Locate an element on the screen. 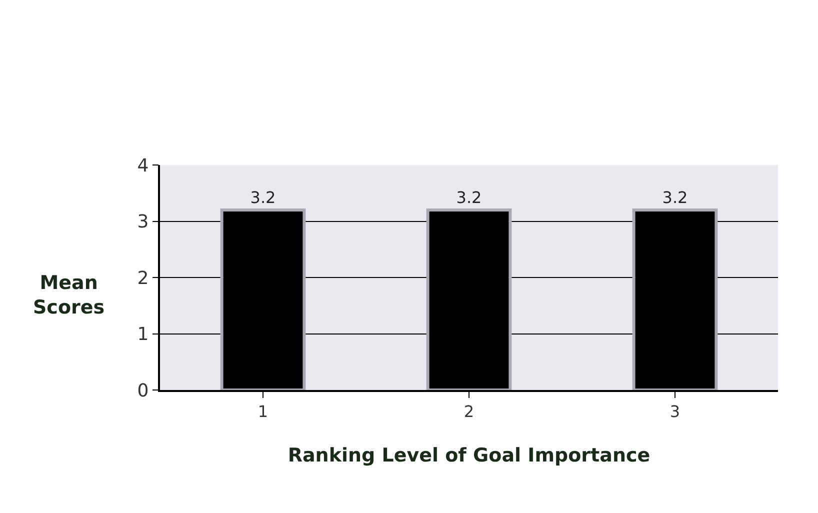 The width and height of the screenshot is (818, 513). x-tick-label: 1 is located at coordinates (263, 411).